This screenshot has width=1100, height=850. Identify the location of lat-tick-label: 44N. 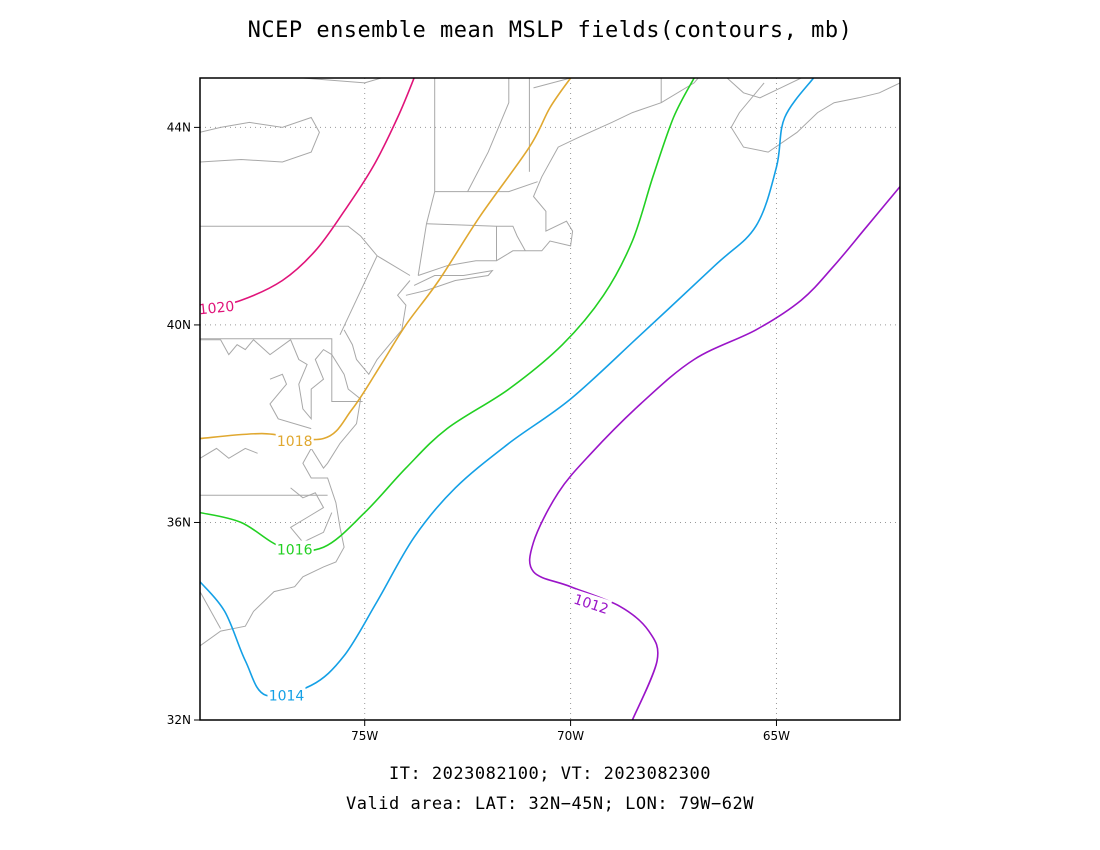
(179, 127).